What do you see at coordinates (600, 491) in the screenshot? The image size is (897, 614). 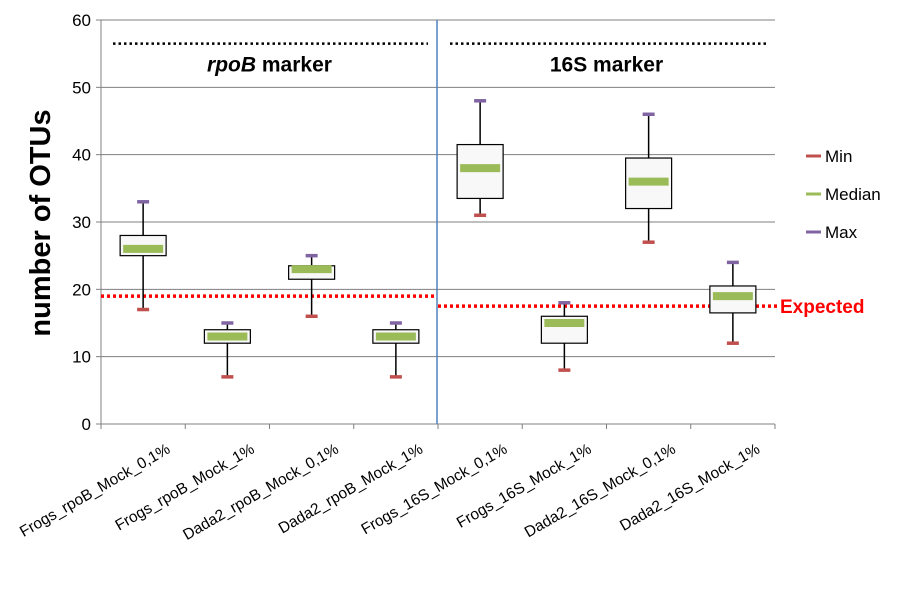 I see `category-label: Dada2_16S_Mock_0,1%` at bounding box center [600, 491].